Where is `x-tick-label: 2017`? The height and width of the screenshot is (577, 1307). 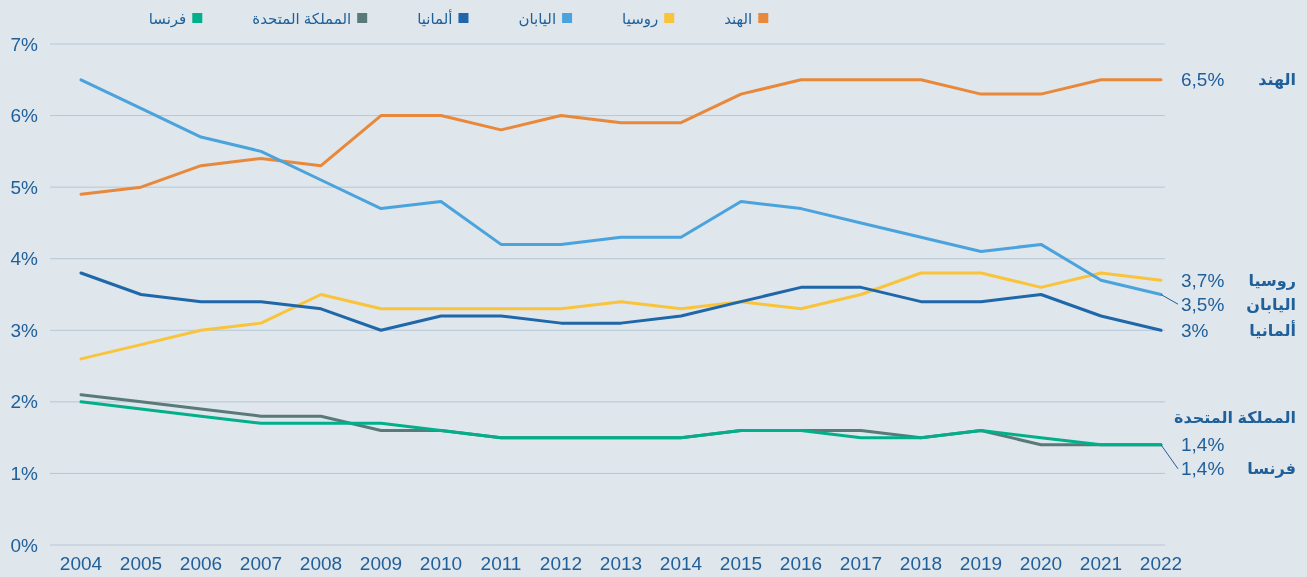 x-tick-label: 2017 is located at coordinates (861, 563).